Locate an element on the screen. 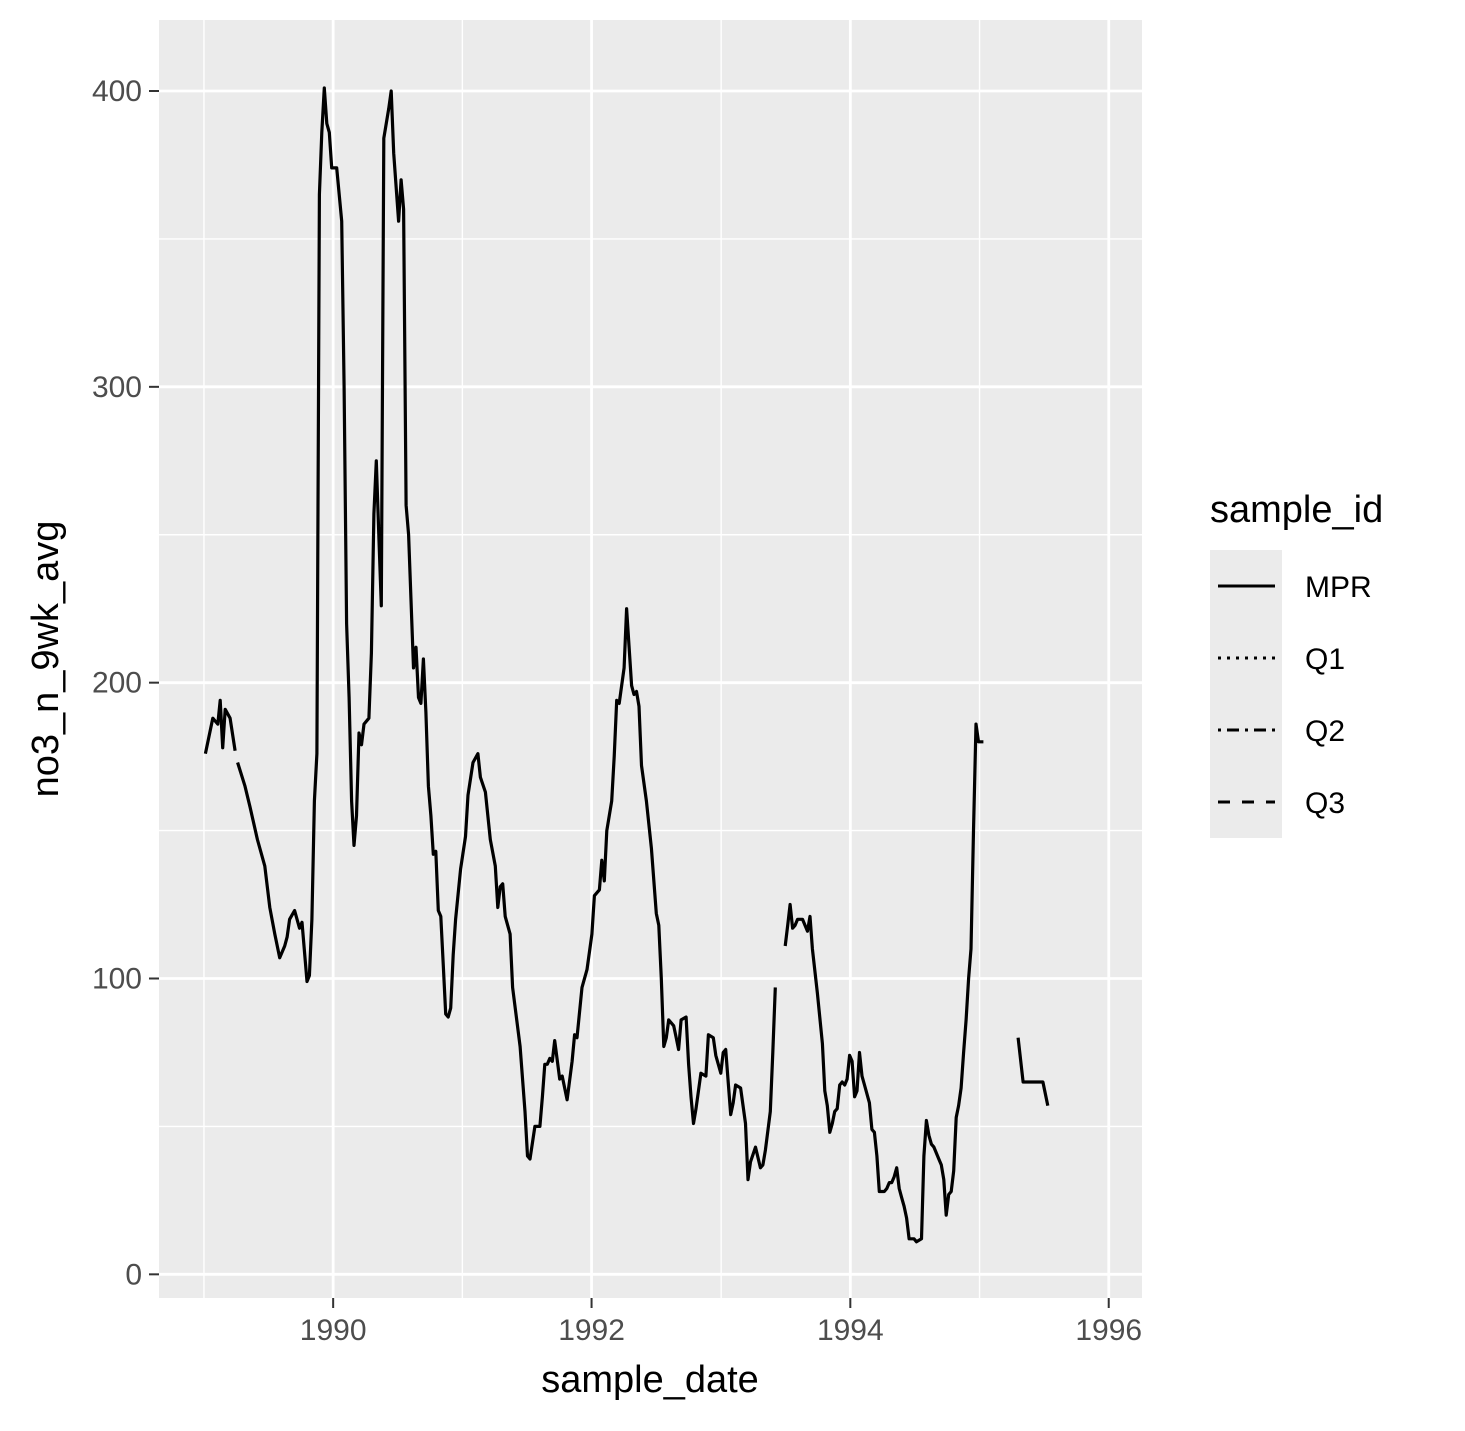 The height and width of the screenshot is (1431, 1465). x-axis-title: sample_date is located at coordinates (650, 1380).